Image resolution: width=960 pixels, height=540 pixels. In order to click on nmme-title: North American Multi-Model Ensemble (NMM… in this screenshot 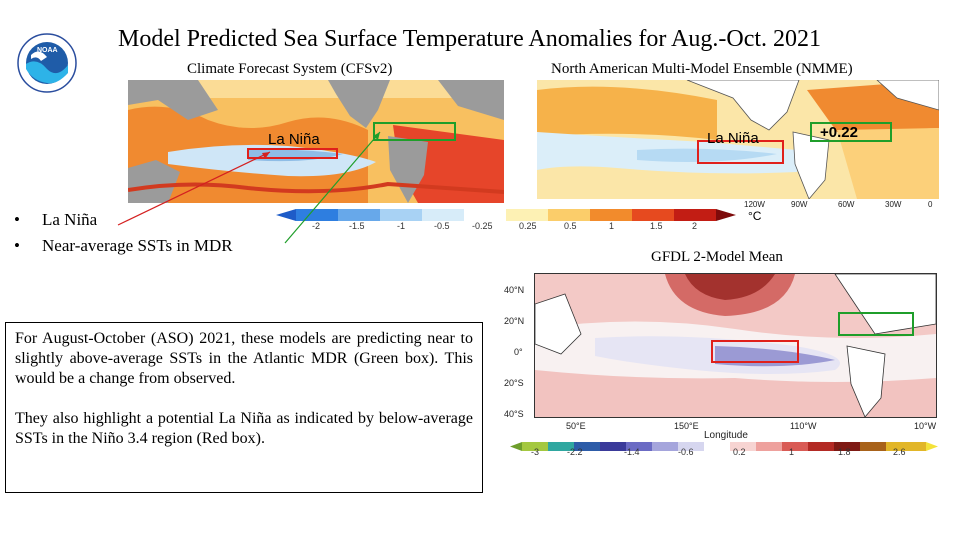, I will do `click(702, 69)`.